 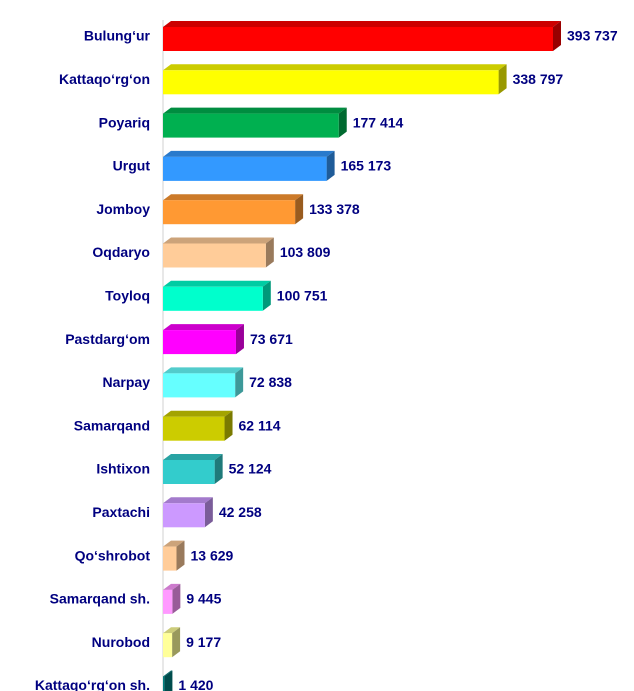 I want to click on category-label: Pastdarg‘om, so click(x=107, y=339).